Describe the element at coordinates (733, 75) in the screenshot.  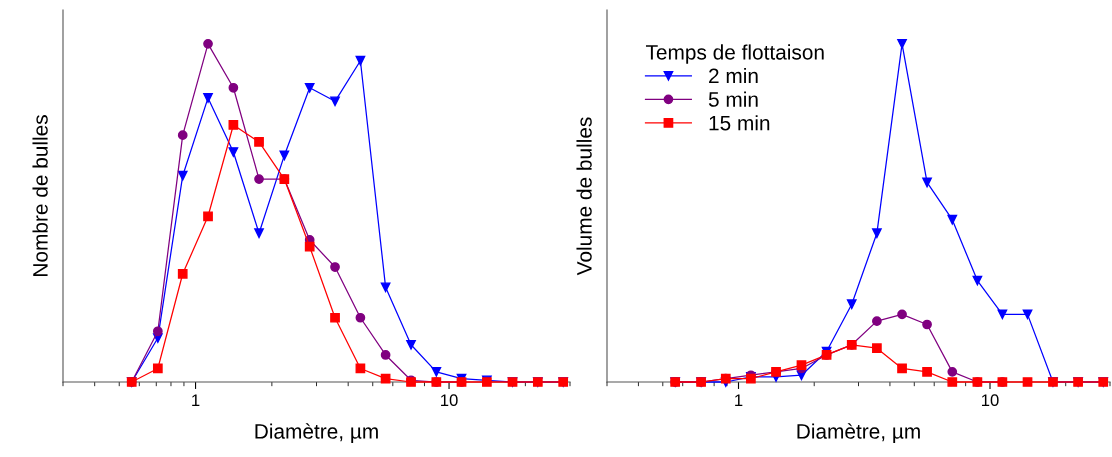
I see `legend-label: 2 min` at that location.